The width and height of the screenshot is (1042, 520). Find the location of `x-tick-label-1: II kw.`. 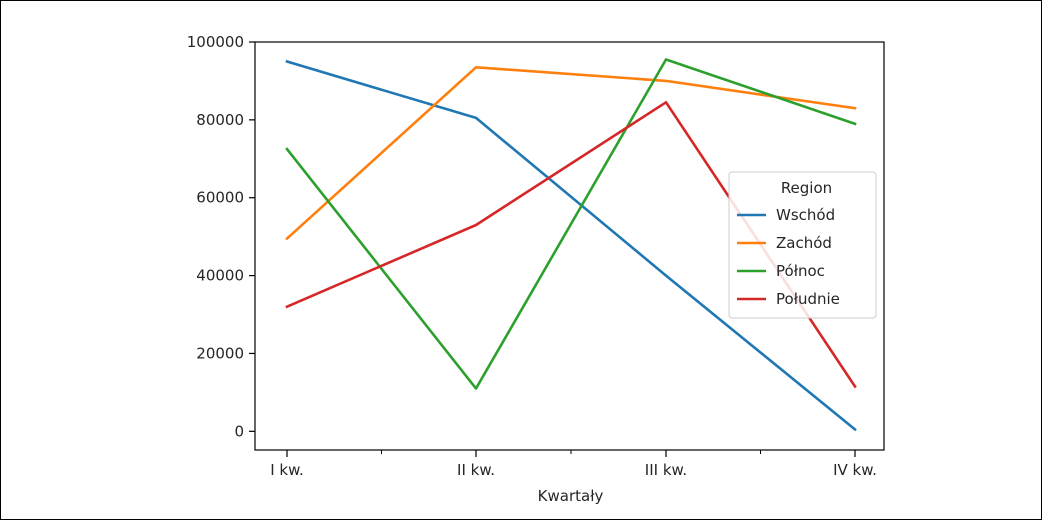

x-tick-label-1: II kw. is located at coordinates (476, 470).